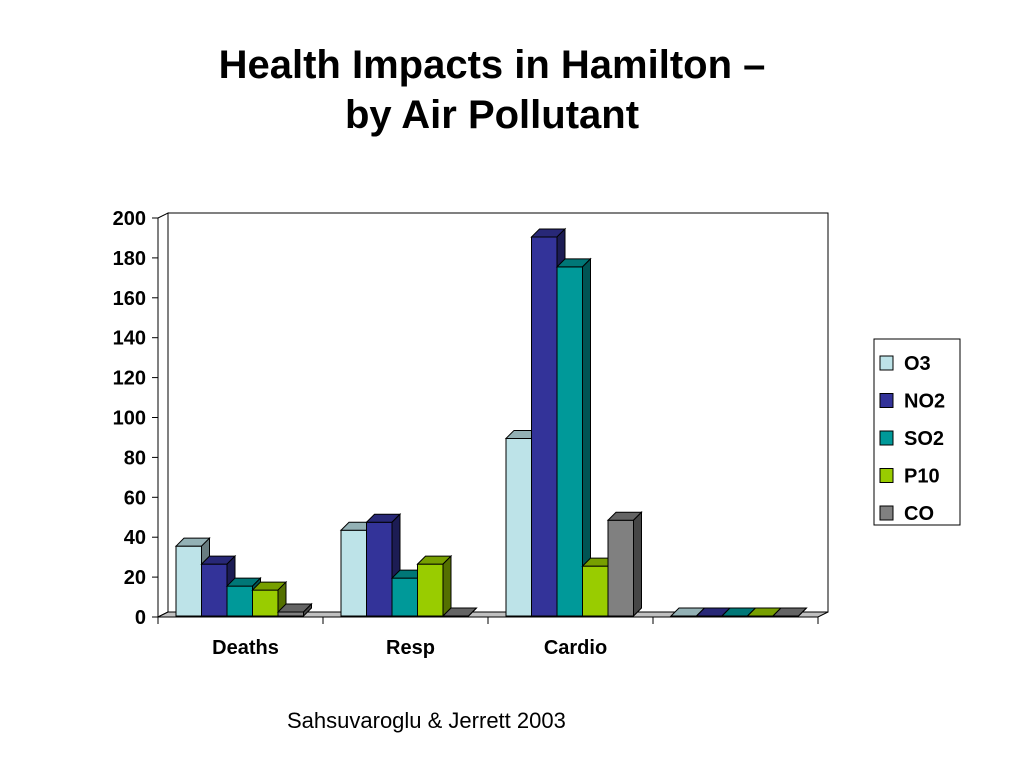 The height and width of the screenshot is (768, 1024). I want to click on bar-co-empty, so click(789, 612).